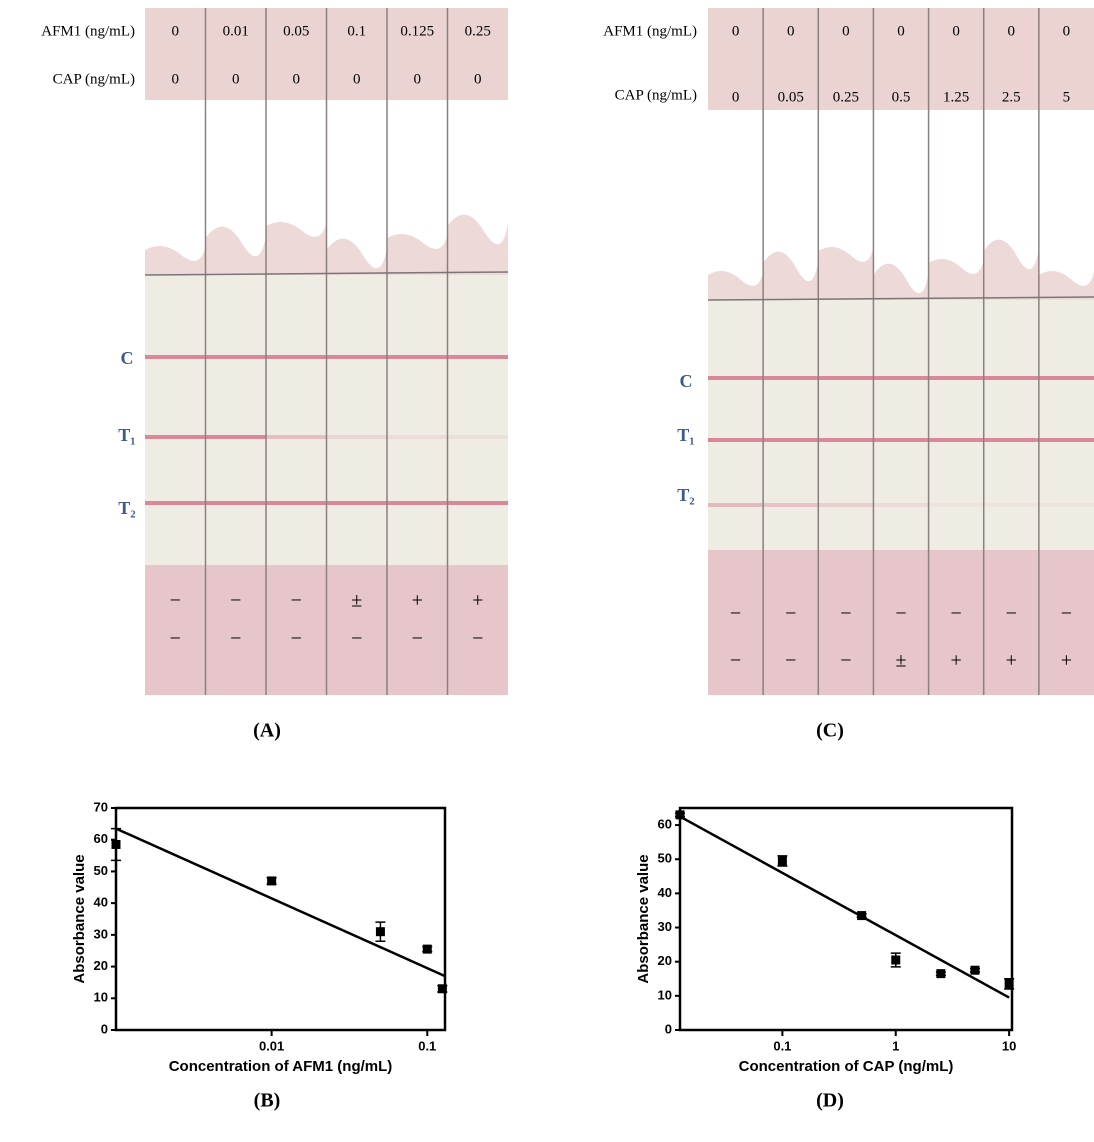 Image resolution: width=1094 pixels, height=1142 pixels. Describe the element at coordinates (478, 31) in the screenshot. I see `afm1-value: 0.25` at that location.